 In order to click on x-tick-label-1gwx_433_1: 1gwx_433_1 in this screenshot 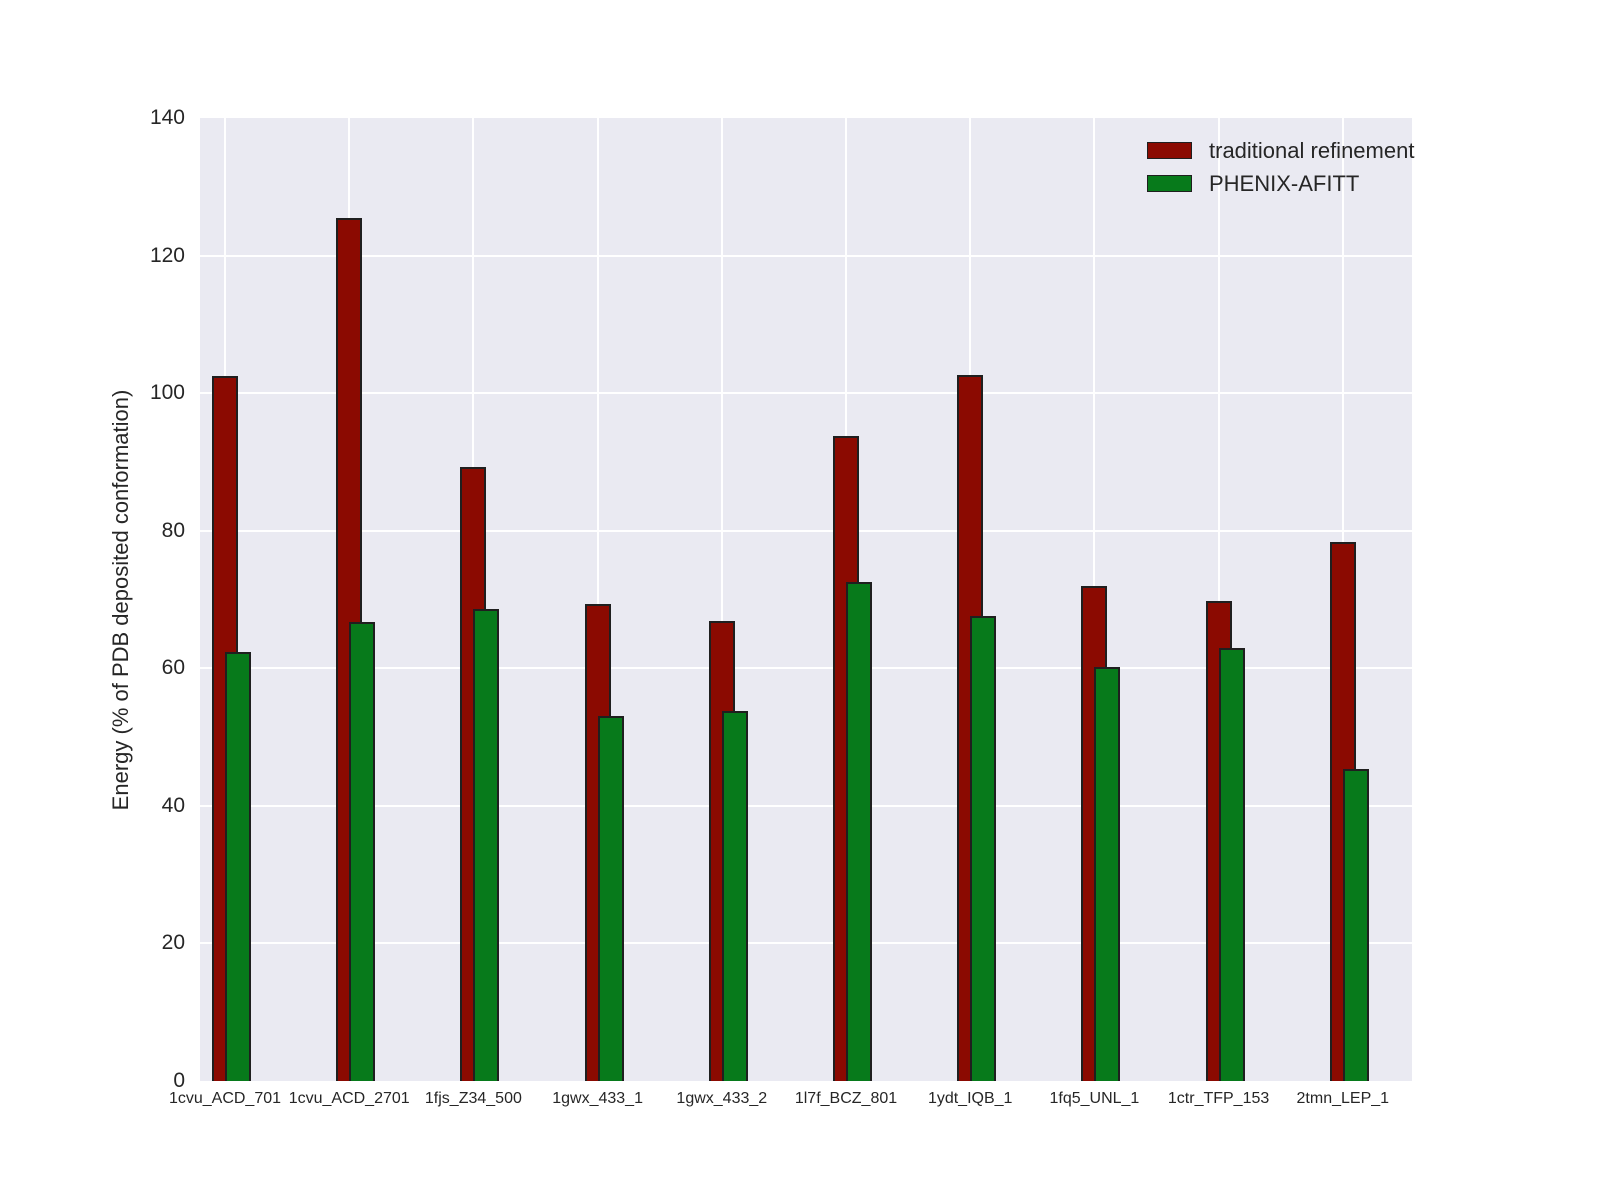, I will do `click(597, 1098)`.